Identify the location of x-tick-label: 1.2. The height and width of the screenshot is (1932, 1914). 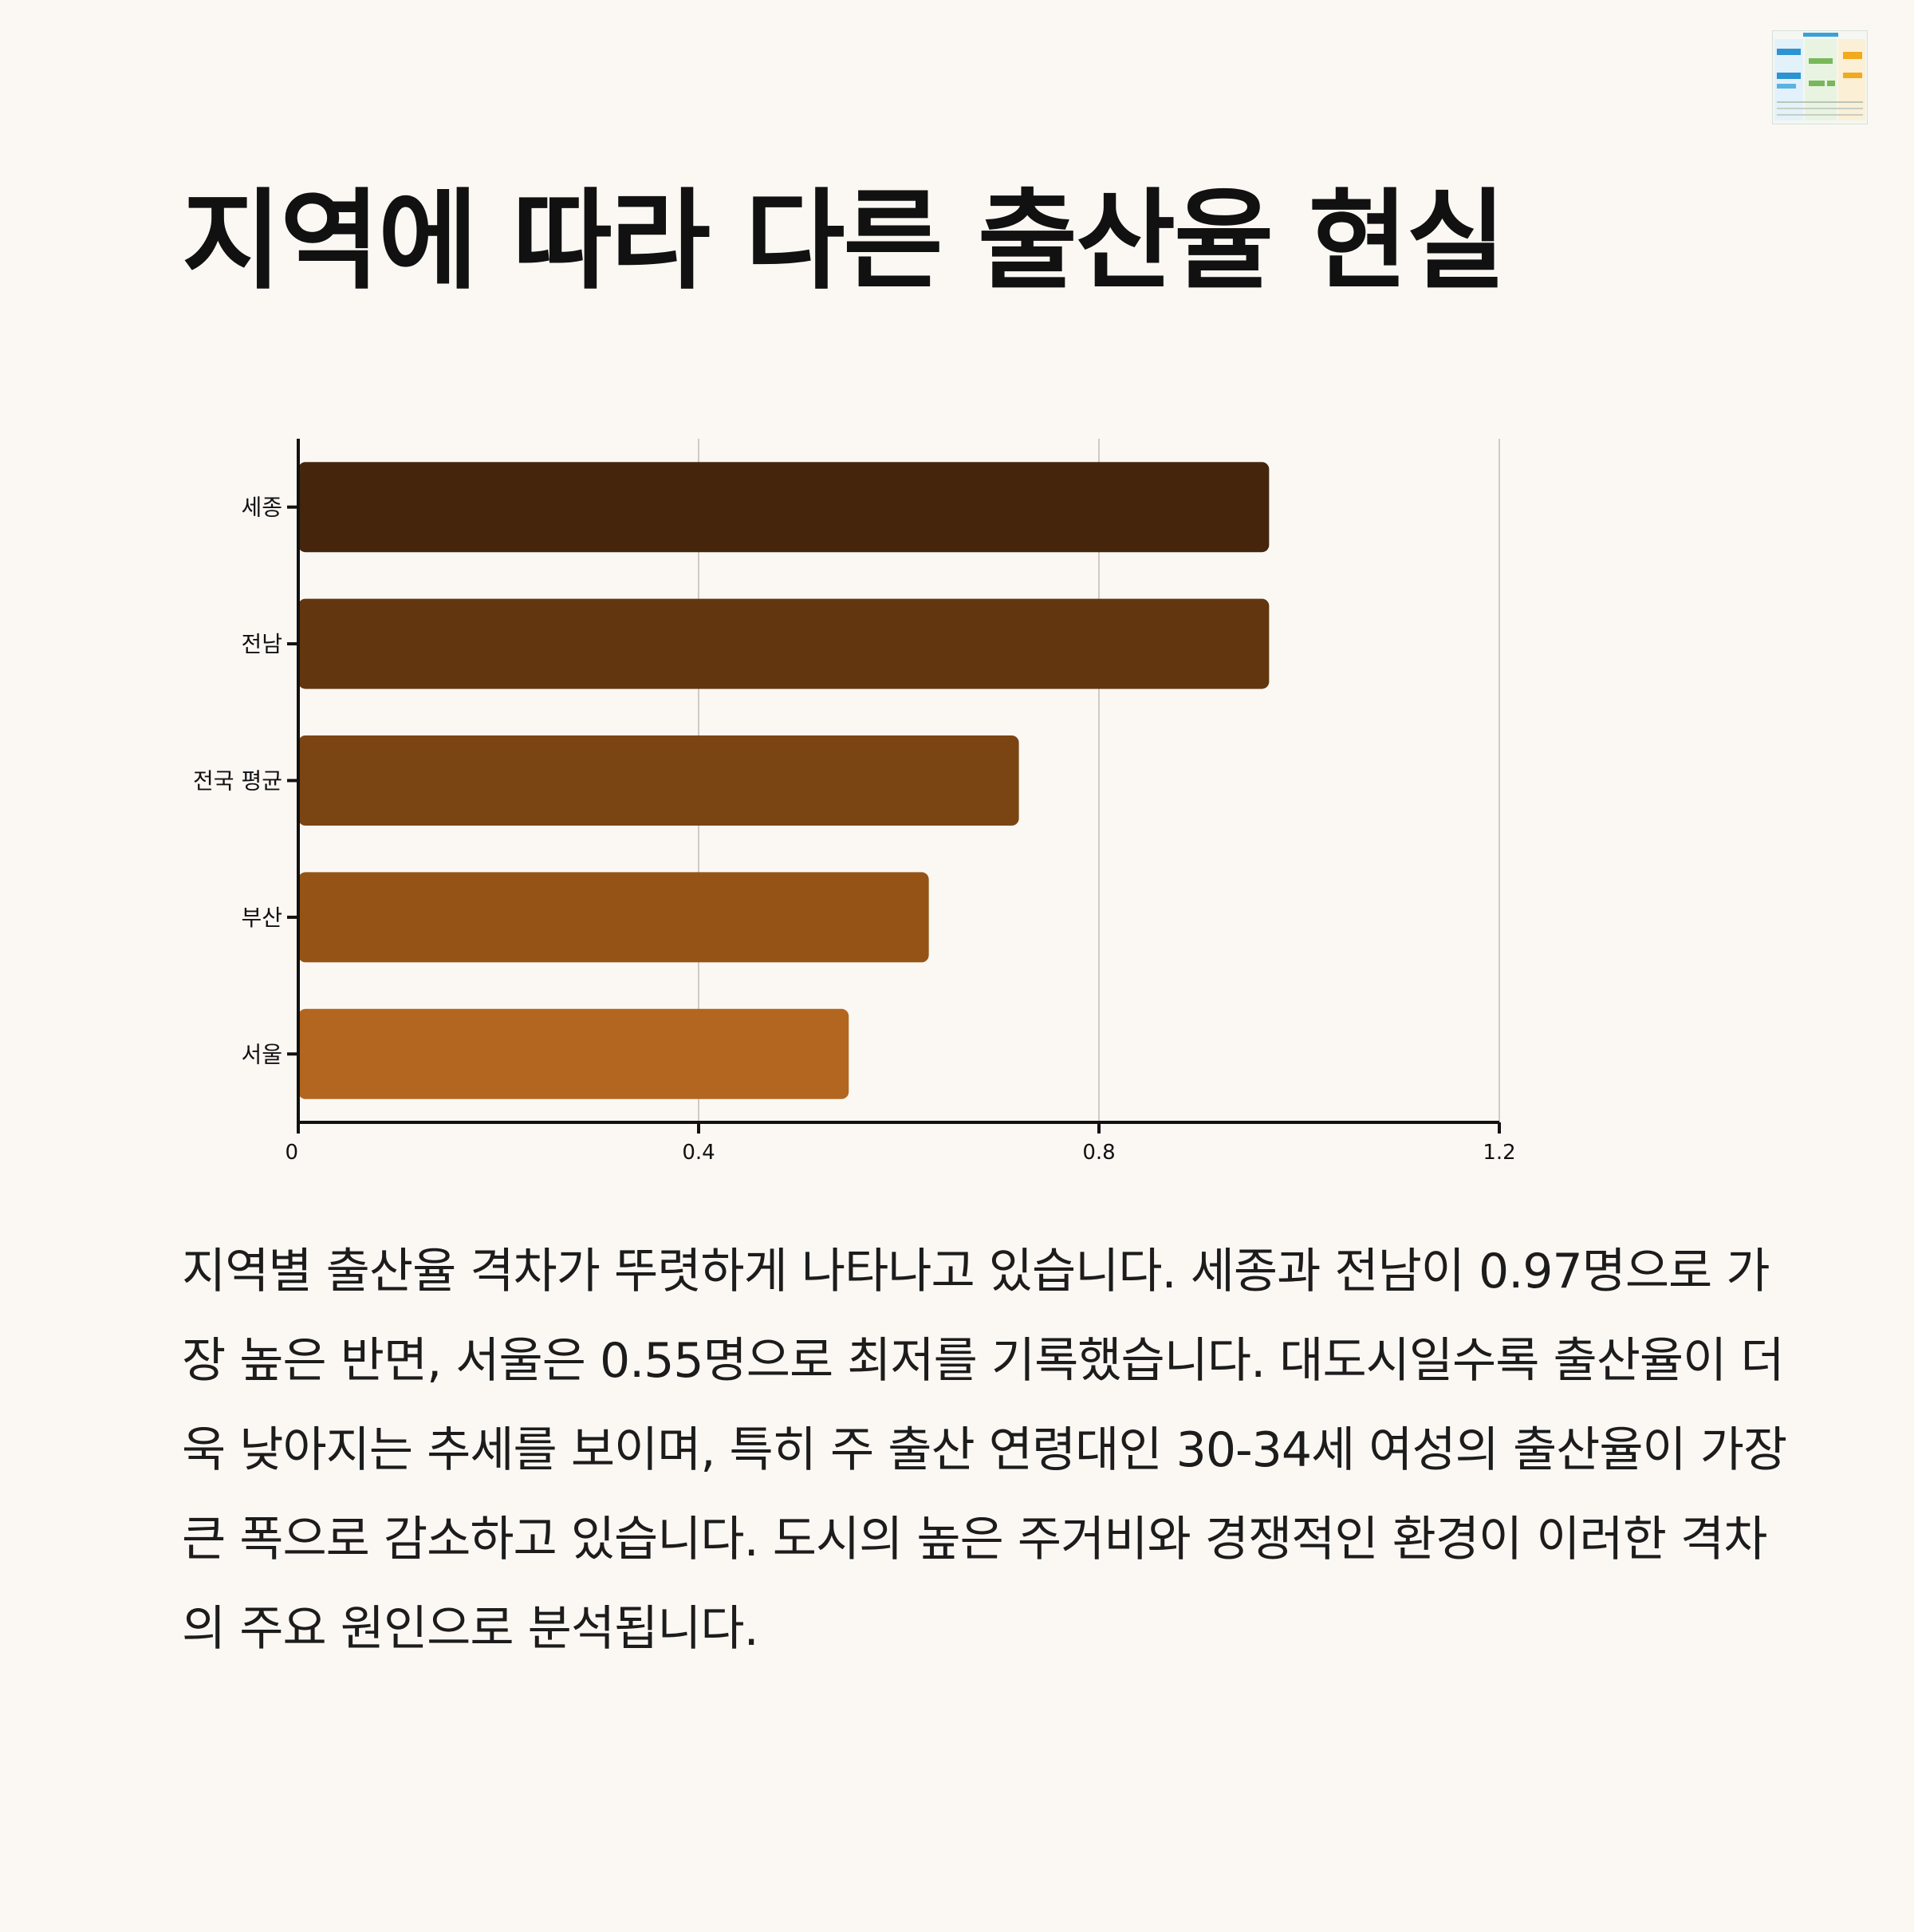
(1499, 1153).